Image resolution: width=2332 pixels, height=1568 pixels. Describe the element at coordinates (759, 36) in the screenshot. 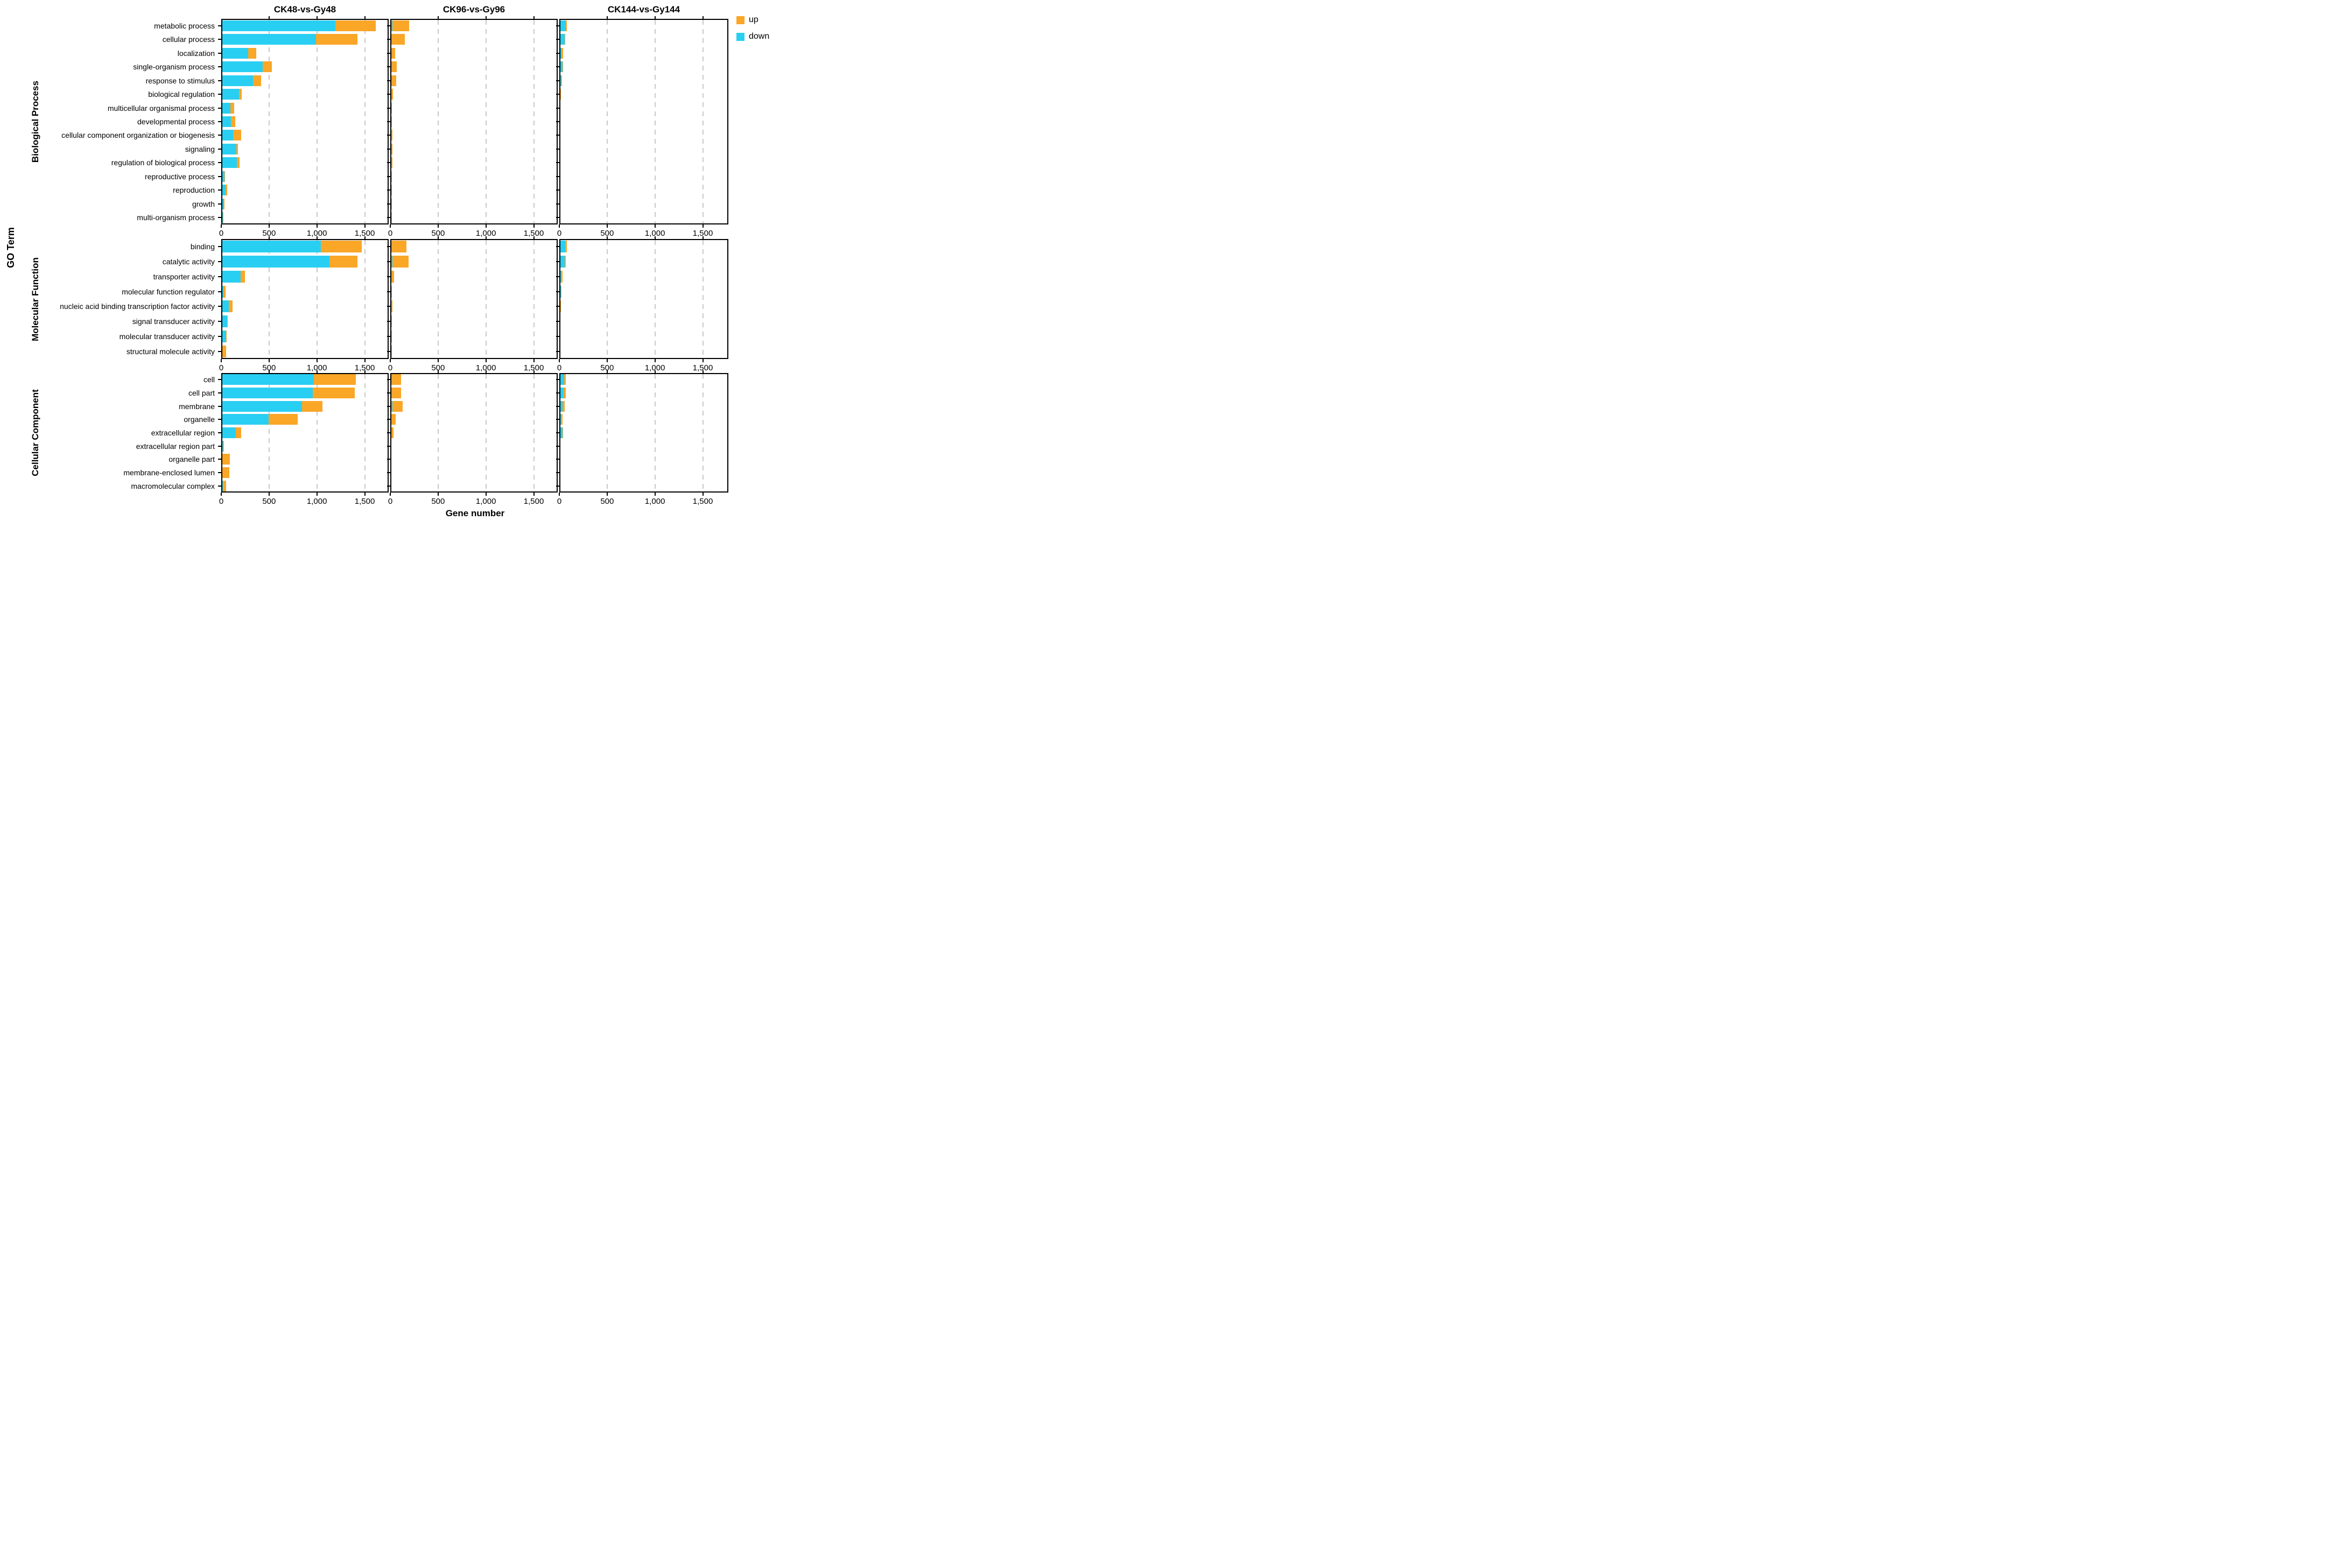

I see `legend-label-down: down` at that location.